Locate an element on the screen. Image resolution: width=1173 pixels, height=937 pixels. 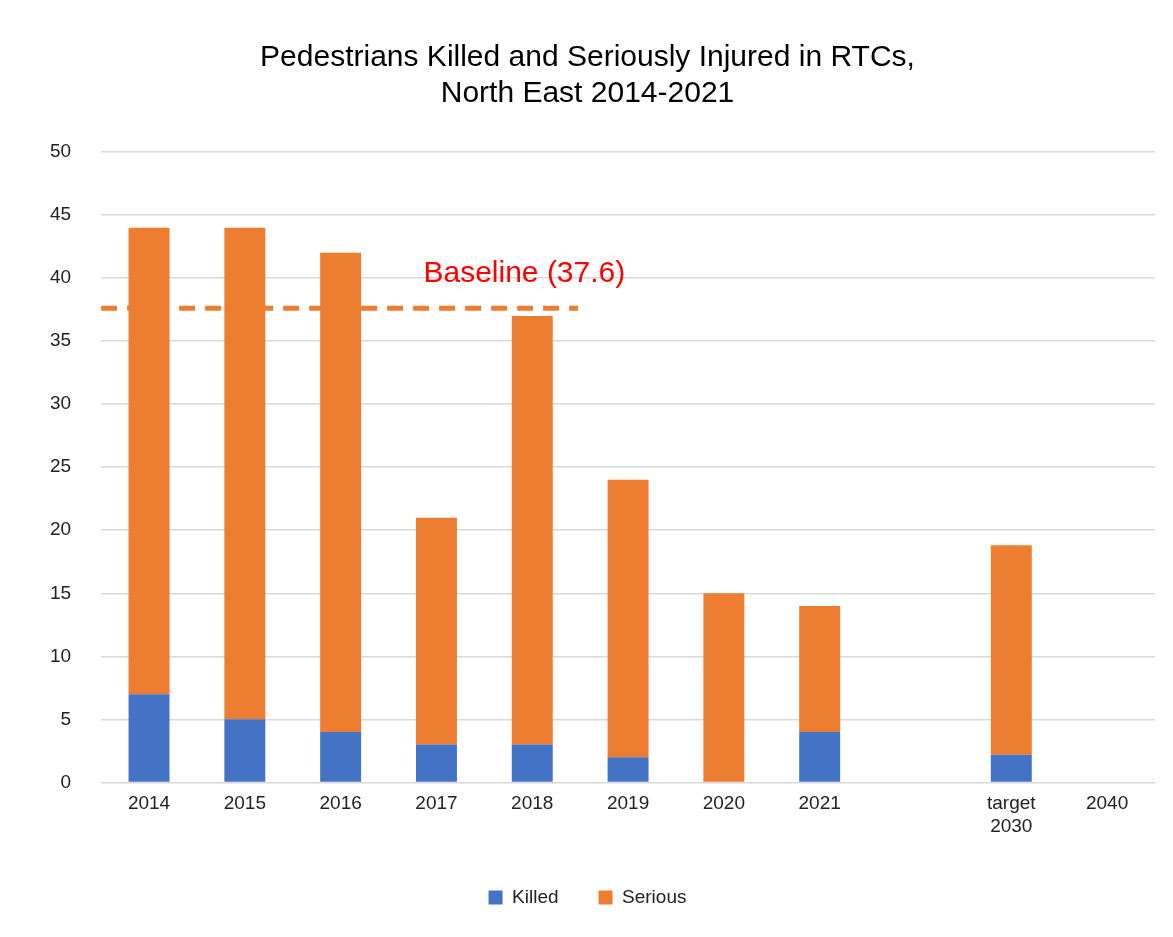
x-tick-label: 2019 is located at coordinates (628, 803).